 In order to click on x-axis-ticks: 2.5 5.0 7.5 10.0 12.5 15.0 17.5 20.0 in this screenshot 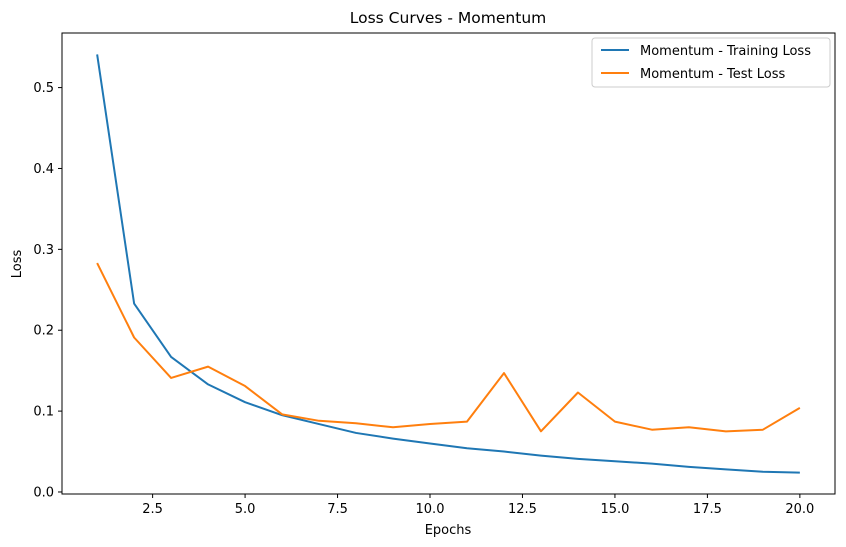, I will do `click(478, 505)`.